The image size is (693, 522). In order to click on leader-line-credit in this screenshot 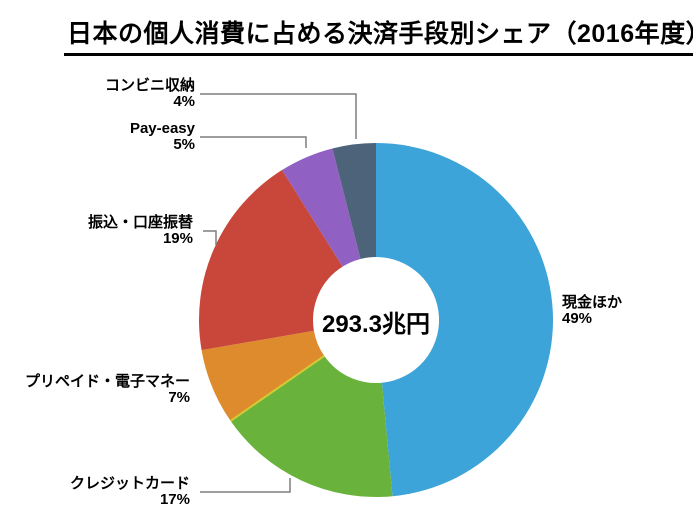, I will do `click(245, 485)`.